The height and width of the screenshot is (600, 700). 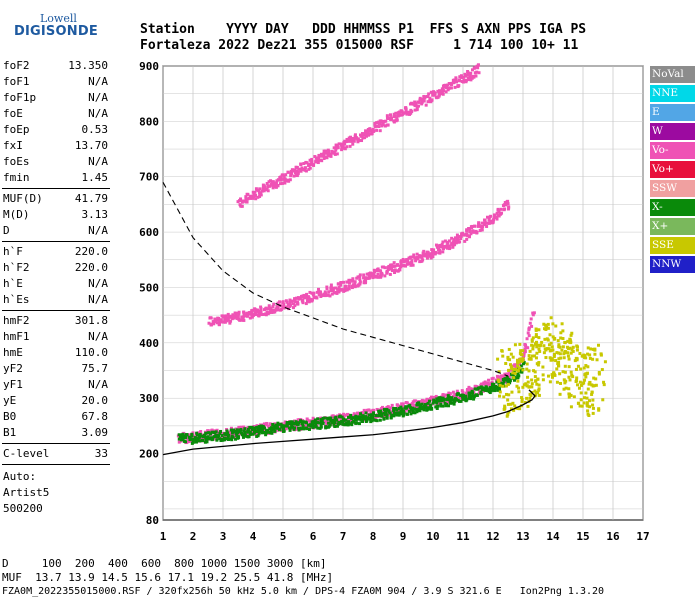 I want to click on param-value: 13.350, so click(x=88, y=65).